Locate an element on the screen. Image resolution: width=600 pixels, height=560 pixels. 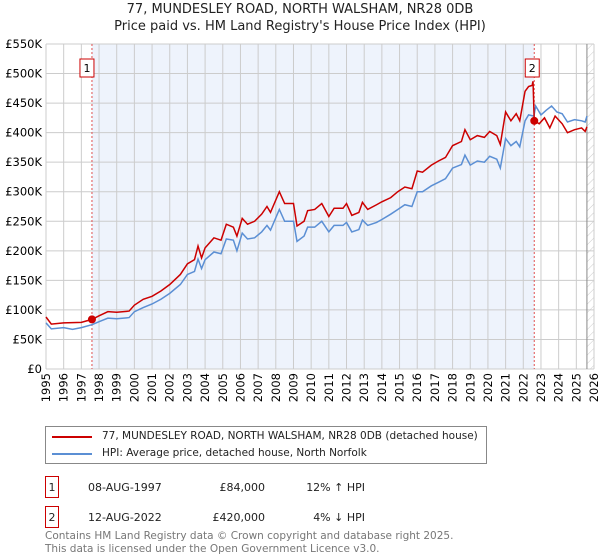
y-tick-label: £350K is located at coordinates (23, 162).